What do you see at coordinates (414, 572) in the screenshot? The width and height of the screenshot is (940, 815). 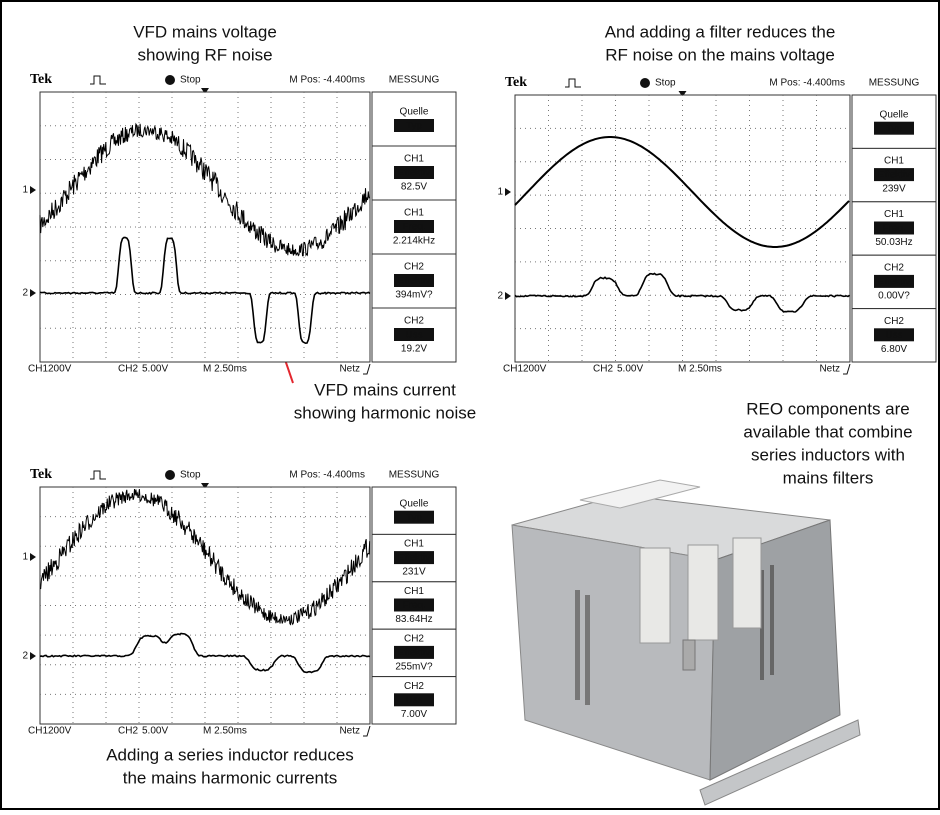 I see `menu-value: 231V` at bounding box center [414, 572].